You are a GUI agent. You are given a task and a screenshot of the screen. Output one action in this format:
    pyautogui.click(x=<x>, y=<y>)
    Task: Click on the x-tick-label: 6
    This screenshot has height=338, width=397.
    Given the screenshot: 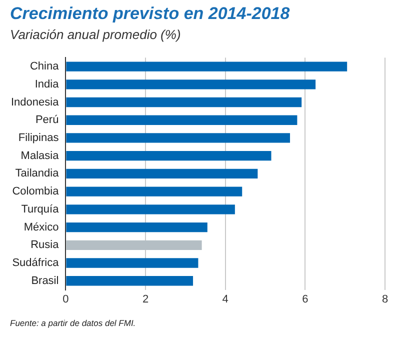 What is the action you would take?
    pyautogui.click(x=305, y=299)
    